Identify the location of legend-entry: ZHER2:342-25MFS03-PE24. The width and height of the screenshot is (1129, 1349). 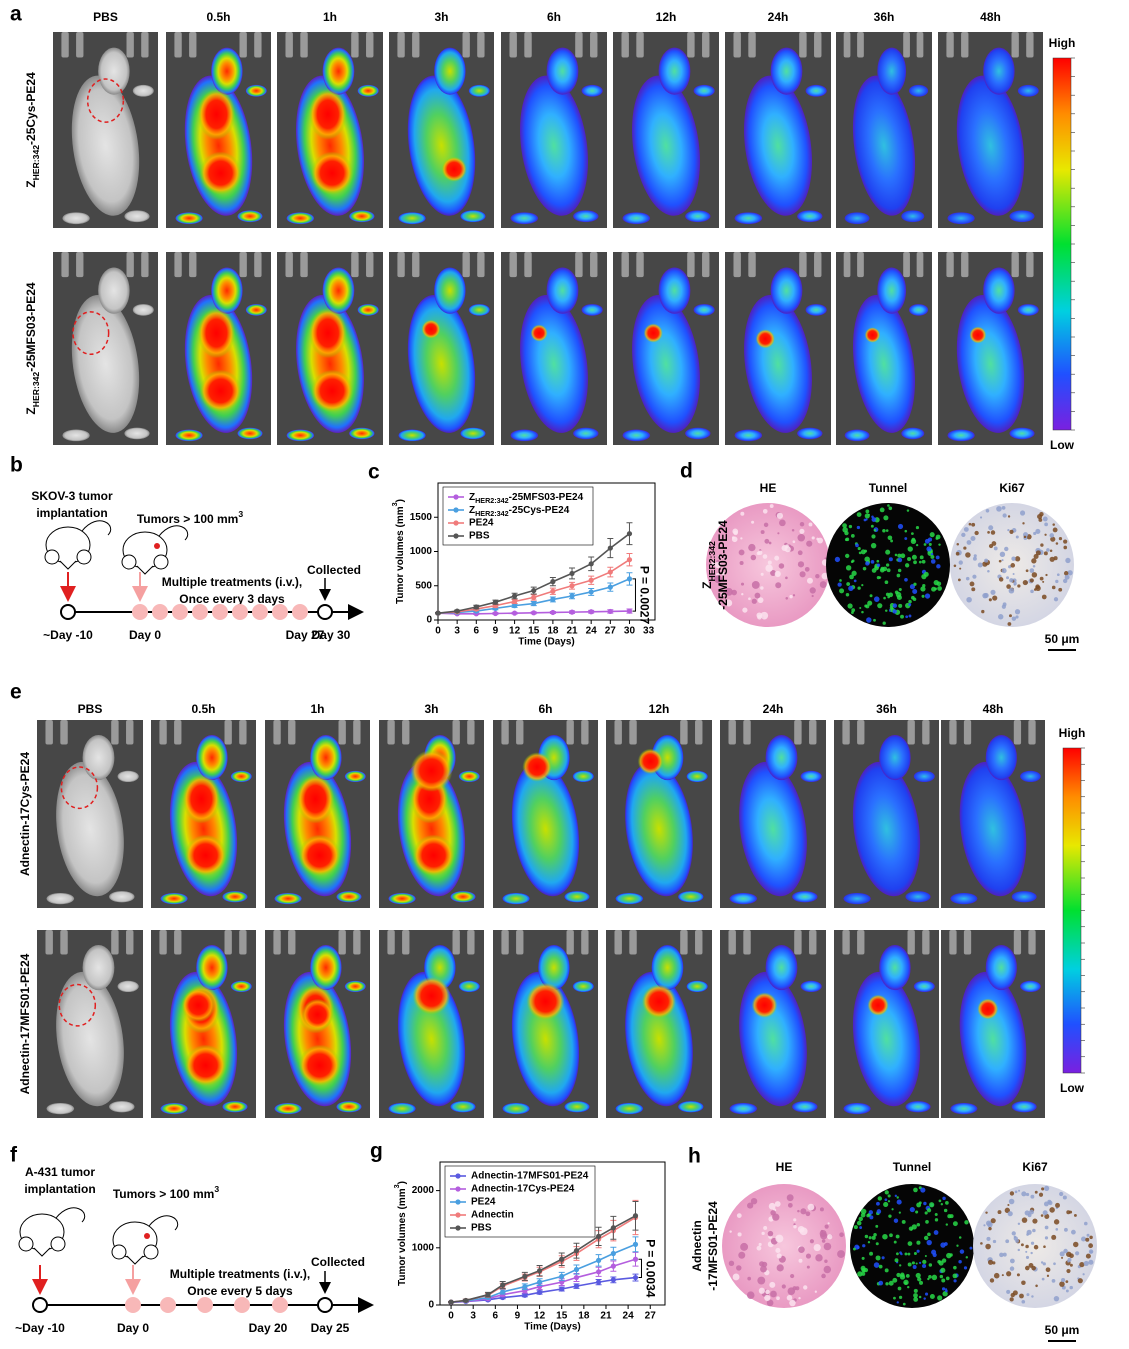
(526, 499).